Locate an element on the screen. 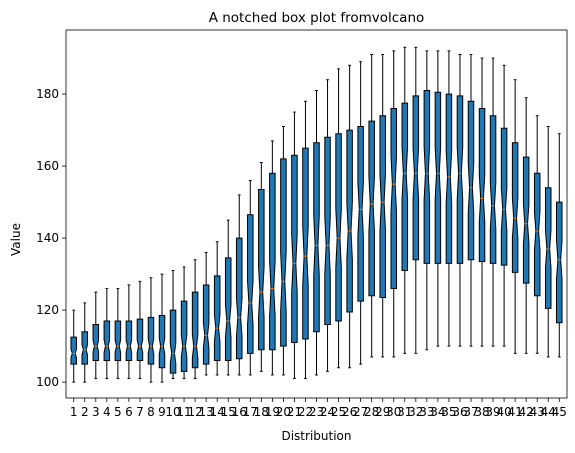 The height and width of the screenshot is (453, 575). x-tick-label: 45 is located at coordinates (559, 412).